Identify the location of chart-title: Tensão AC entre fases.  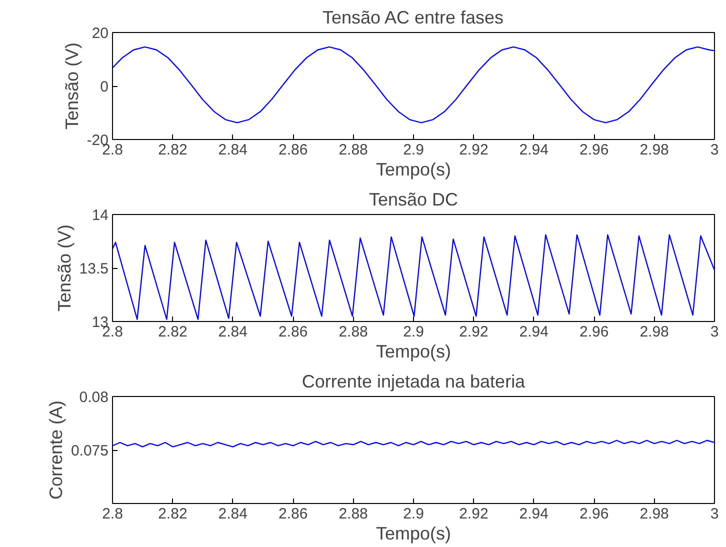
(413, 18).